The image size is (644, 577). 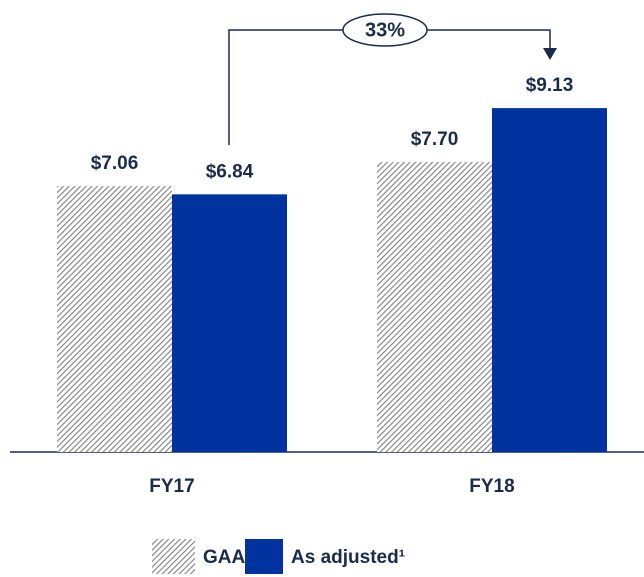 I want to click on value-label: $9.13, so click(x=550, y=85).